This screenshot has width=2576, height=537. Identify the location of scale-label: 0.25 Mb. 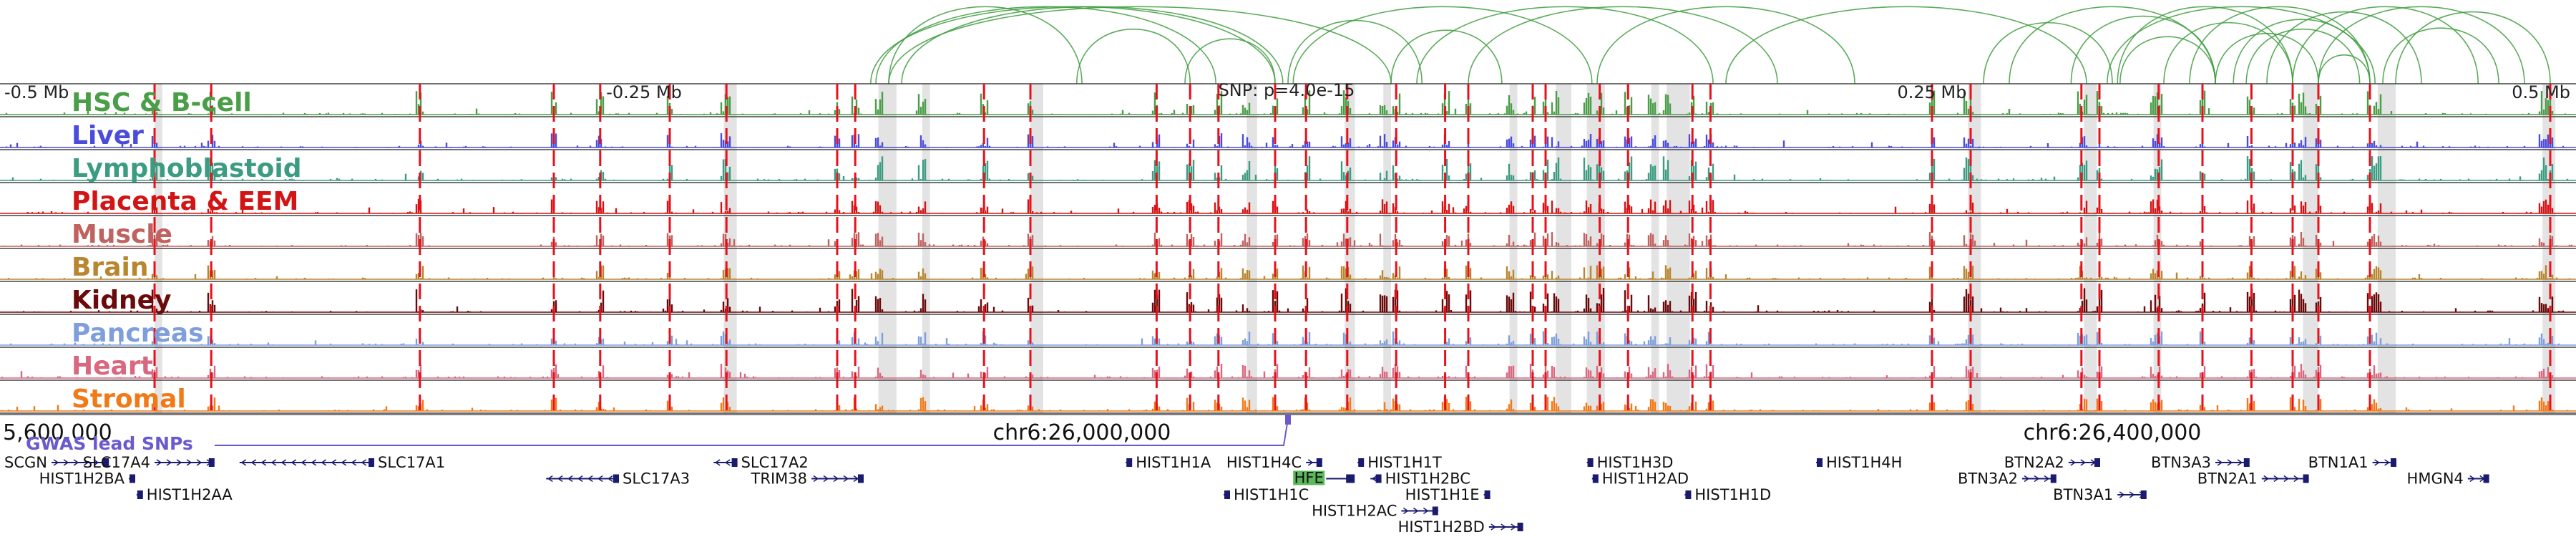
(1931, 92).